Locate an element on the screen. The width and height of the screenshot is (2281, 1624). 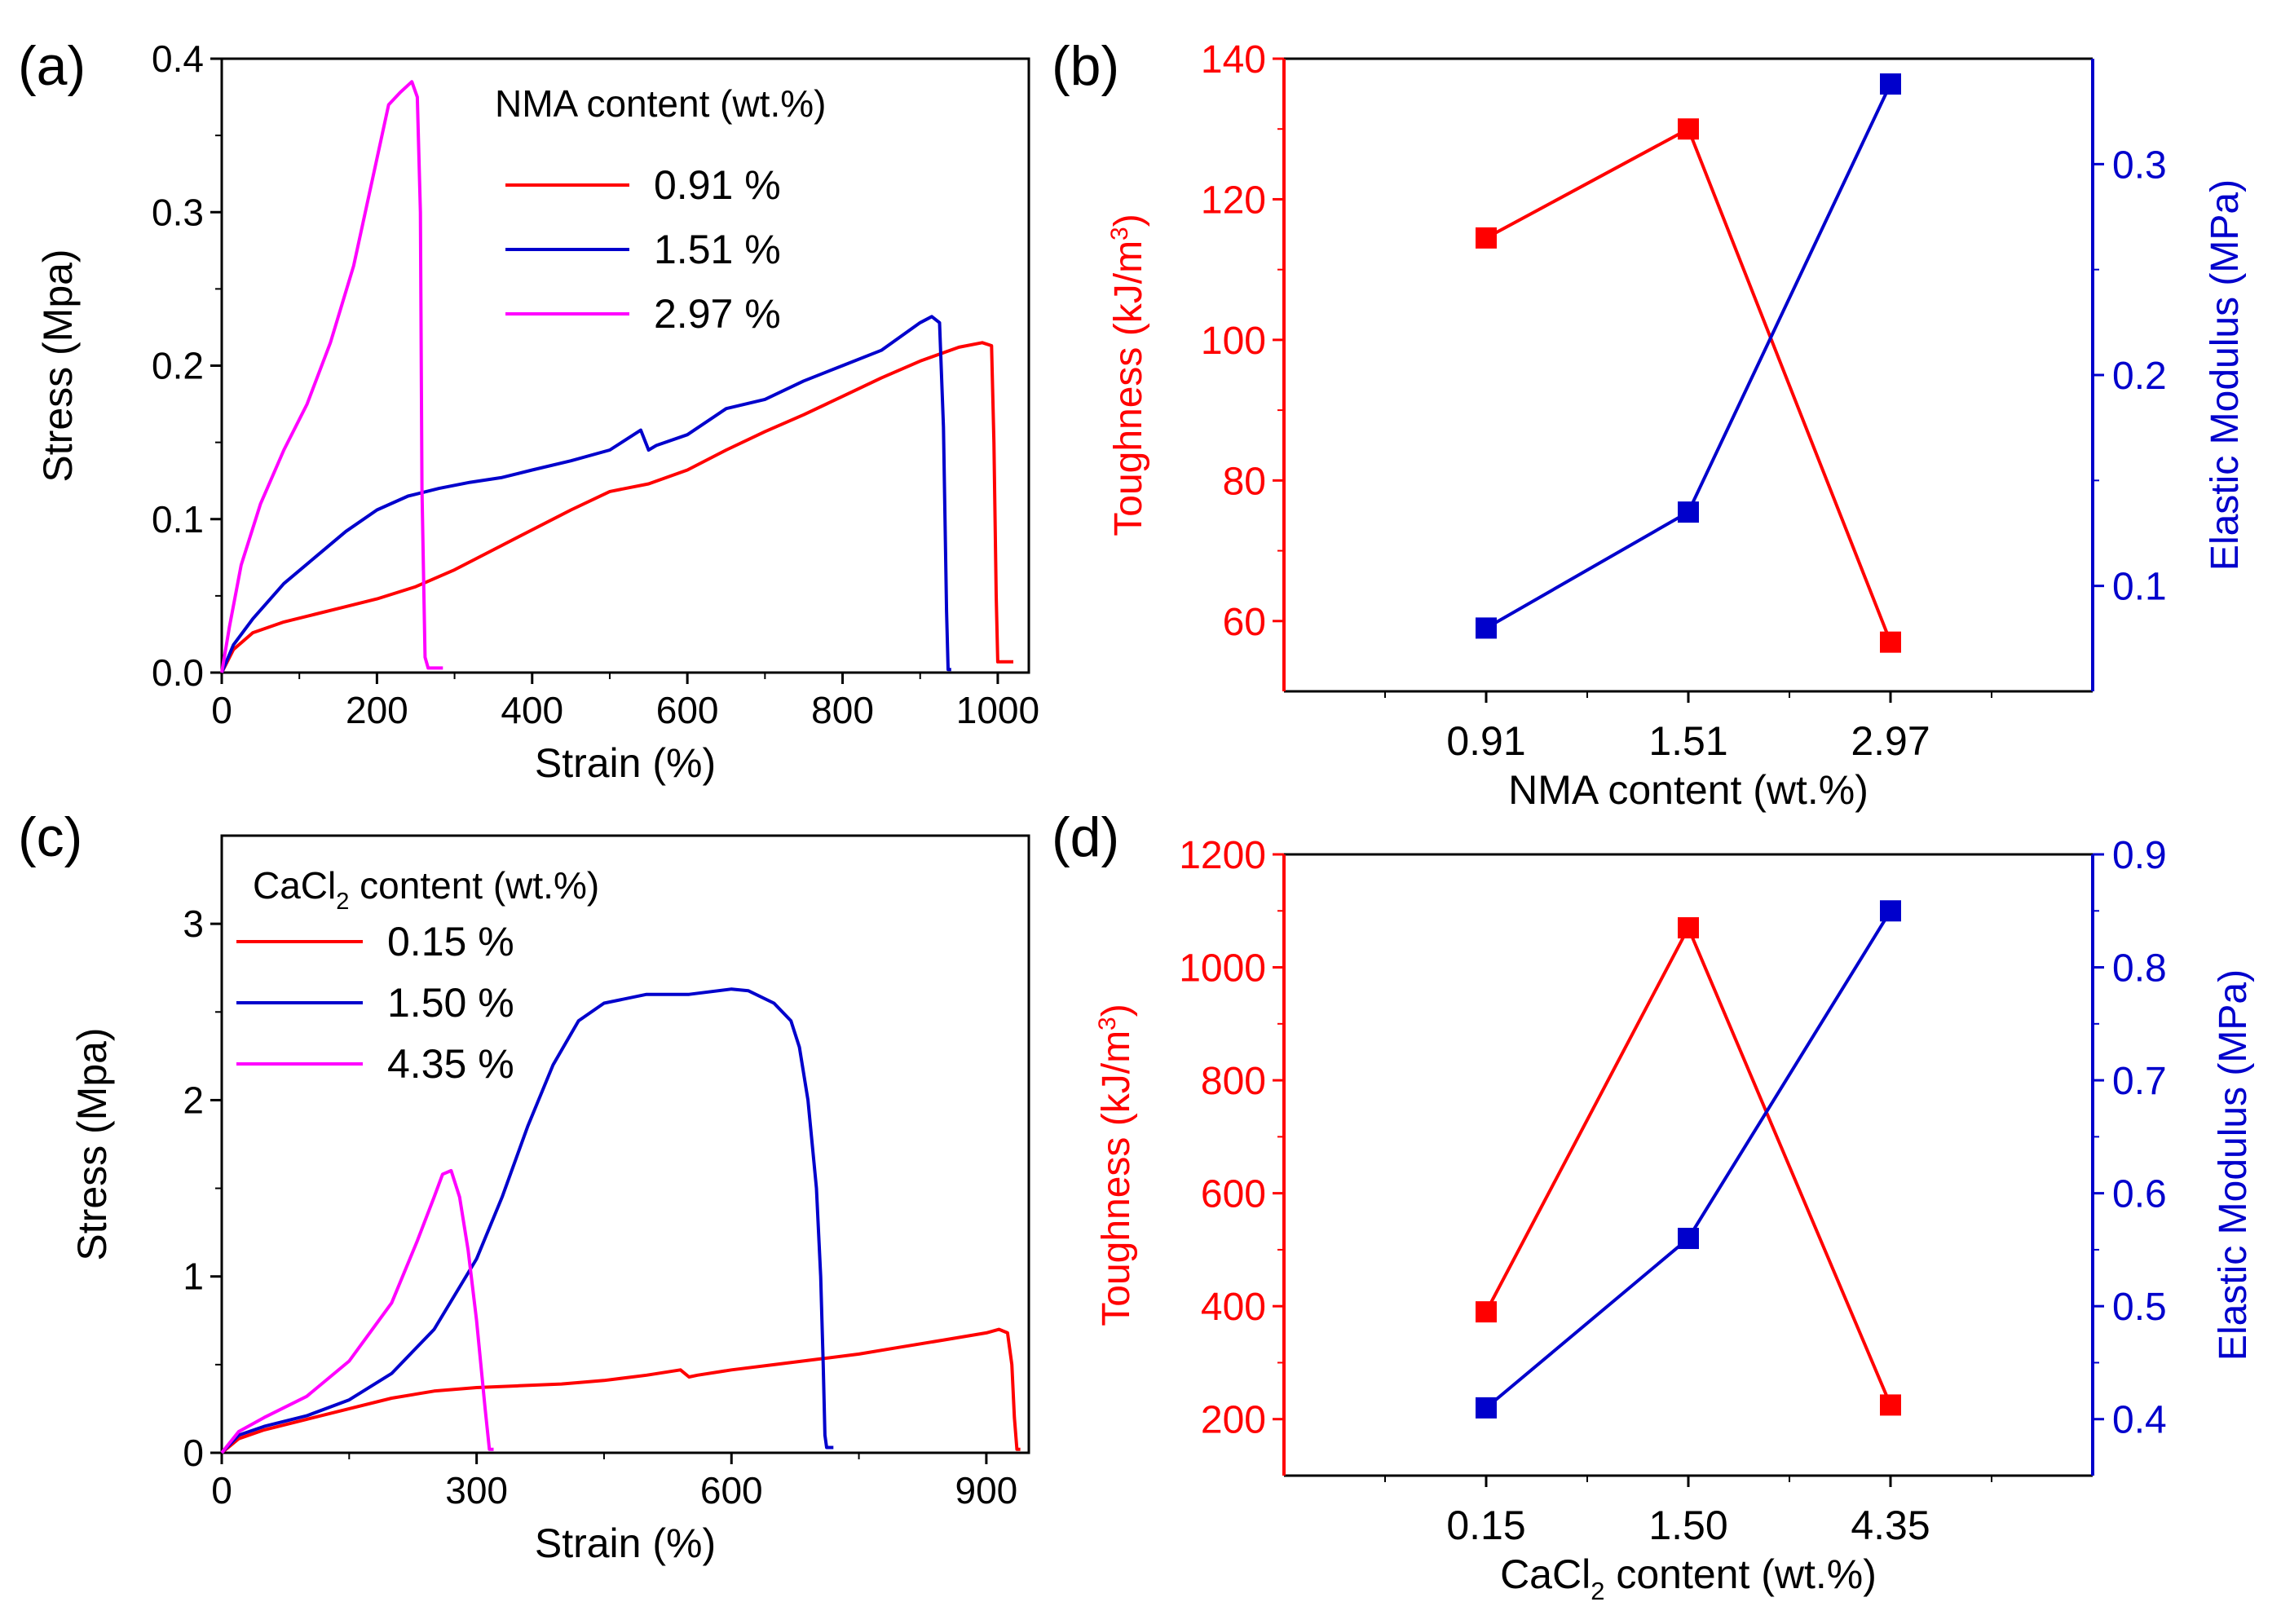
y1-tick-label: 80 is located at coordinates (1244, 481).